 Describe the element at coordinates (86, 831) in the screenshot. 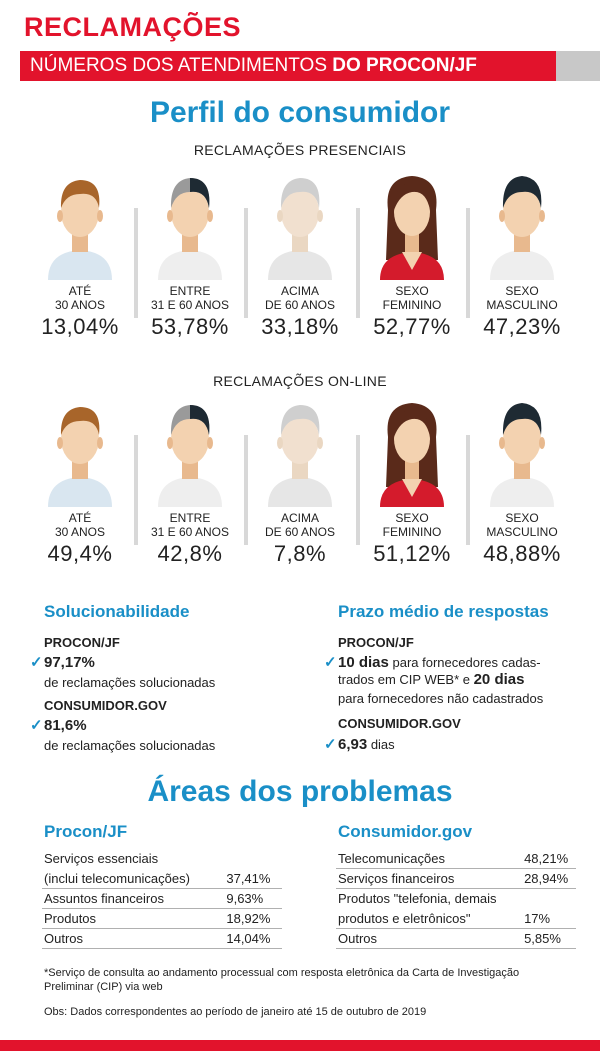

I see `areas-procon-title: Procon/JF` at that location.